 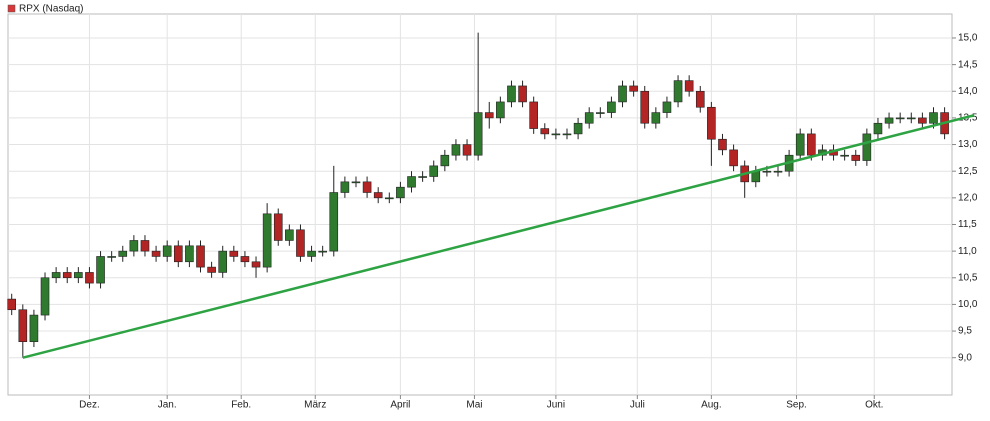 I want to click on x-tick-label: April, so click(x=400, y=405).